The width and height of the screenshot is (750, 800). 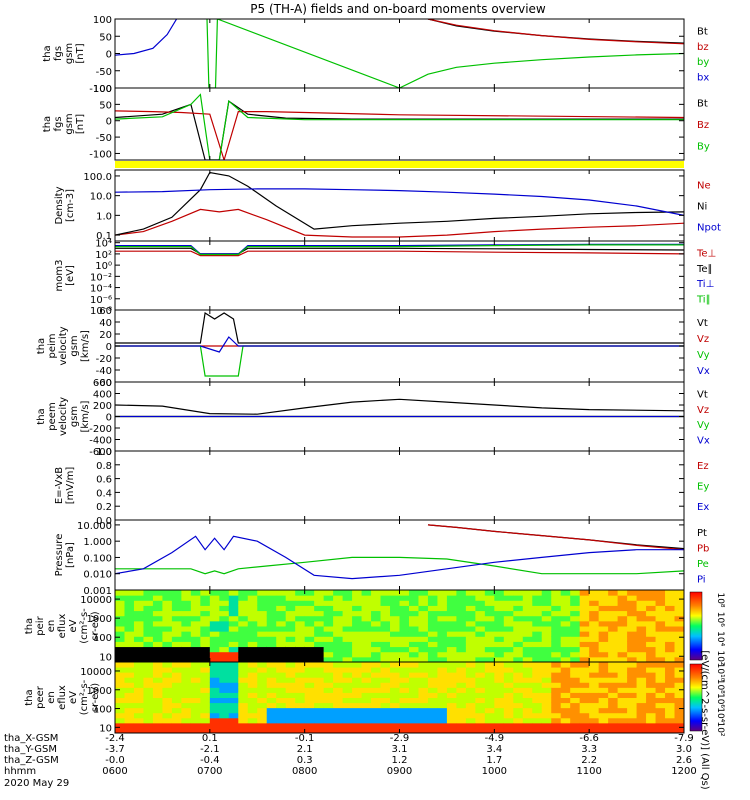 What do you see at coordinates (683, 771) in the screenshot?
I see `axis-row-value: 1200` at bounding box center [683, 771].